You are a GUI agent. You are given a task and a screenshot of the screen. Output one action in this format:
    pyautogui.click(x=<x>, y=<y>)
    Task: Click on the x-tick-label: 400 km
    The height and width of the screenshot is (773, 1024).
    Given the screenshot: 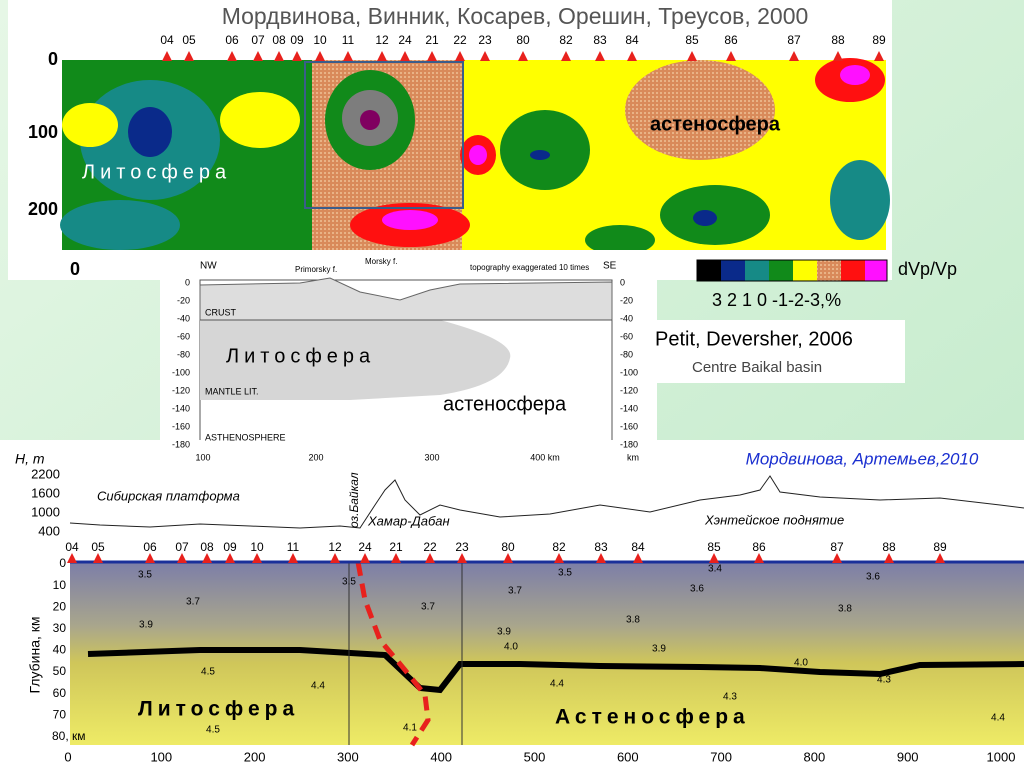 What is the action you would take?
    pyautogui.click(x=545, y=457)
    